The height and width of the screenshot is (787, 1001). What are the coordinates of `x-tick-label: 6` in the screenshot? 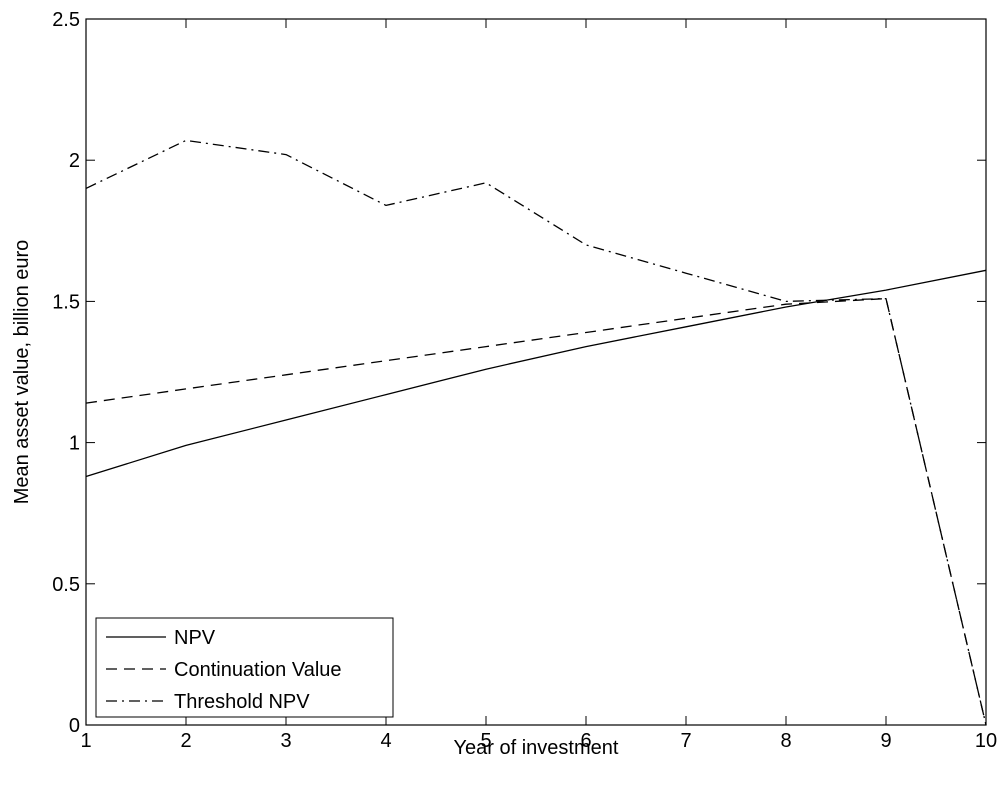 It's located at (585, 741).